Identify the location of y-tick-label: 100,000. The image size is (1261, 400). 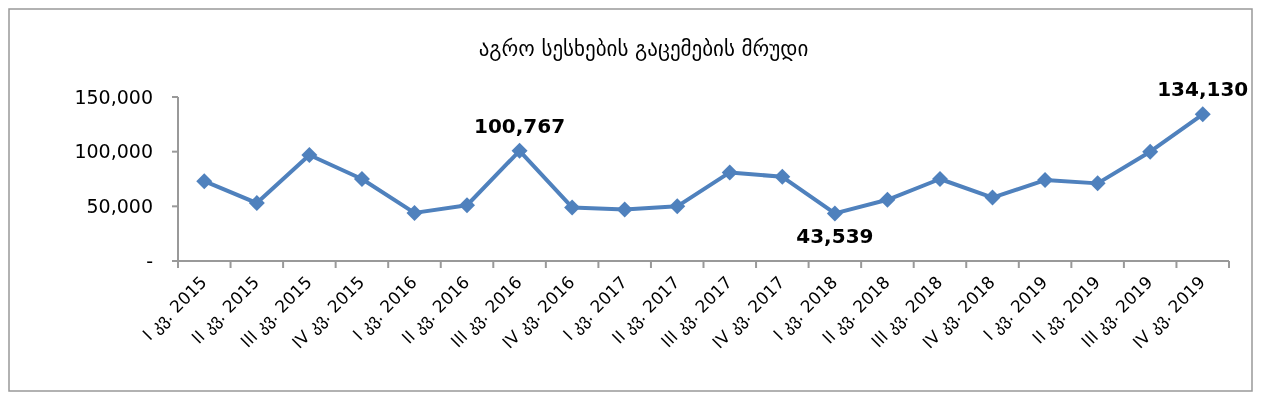
(113, 151).